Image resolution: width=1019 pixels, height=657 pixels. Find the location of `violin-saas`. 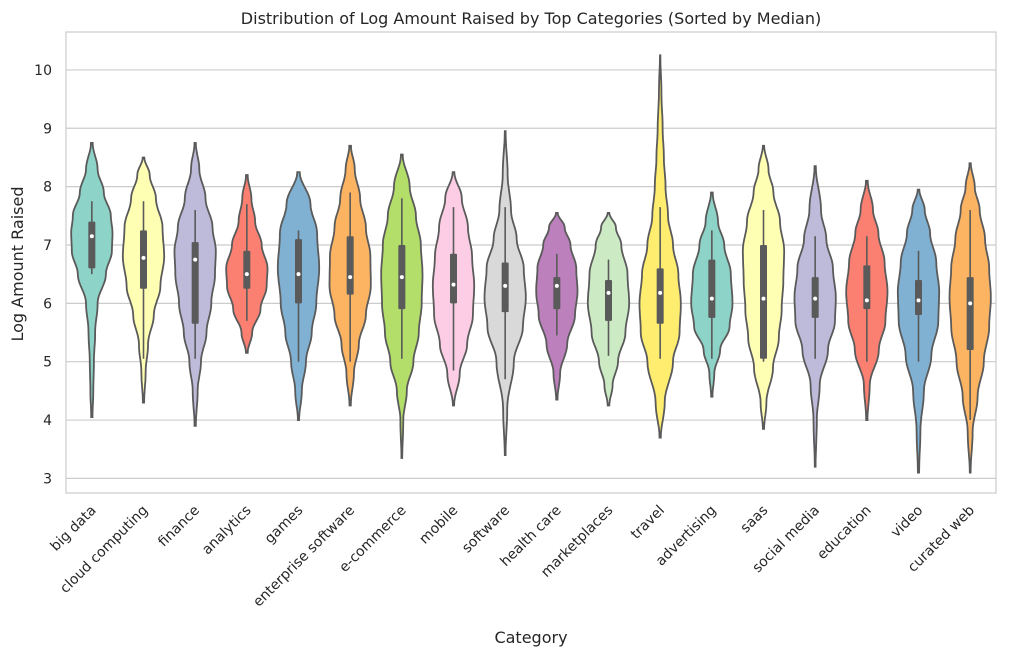

violin-saas is located at coordinates (763, 287).